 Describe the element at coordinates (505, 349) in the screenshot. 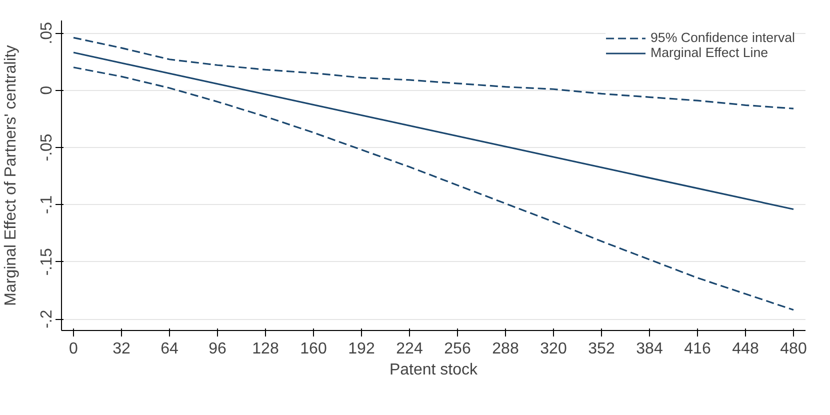

I see `x-tick-label: 288` at that location.